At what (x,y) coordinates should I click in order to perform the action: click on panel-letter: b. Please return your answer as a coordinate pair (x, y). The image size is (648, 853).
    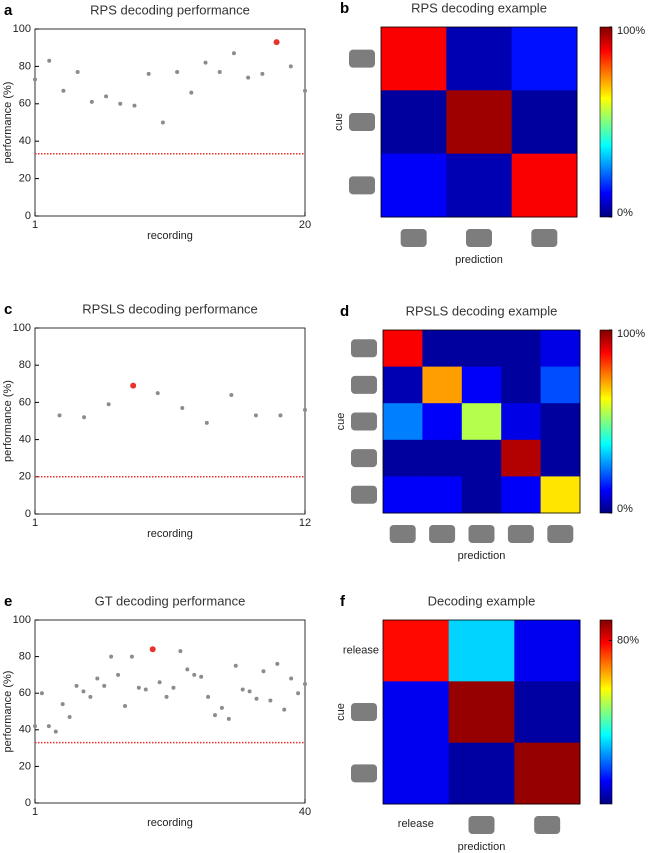
    Looking at the image, I should click on (344, 8).